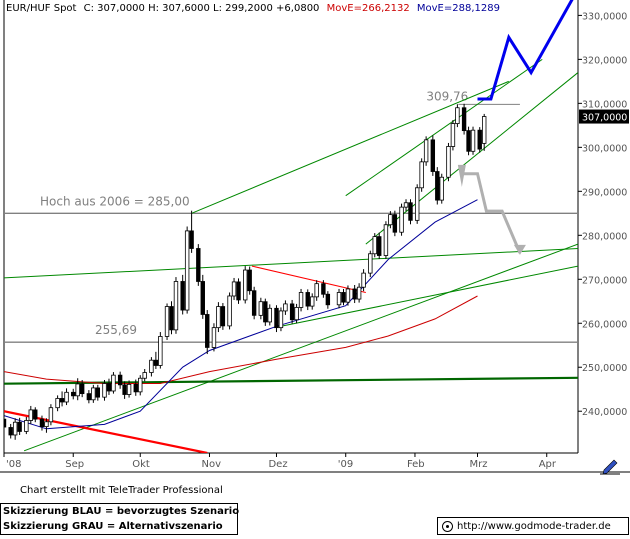 This screenshot has height=539, width=630. Describe the element at coordinates (604, 412) in the screenshot. I see `y-tick-label: 240,0000` at that location.